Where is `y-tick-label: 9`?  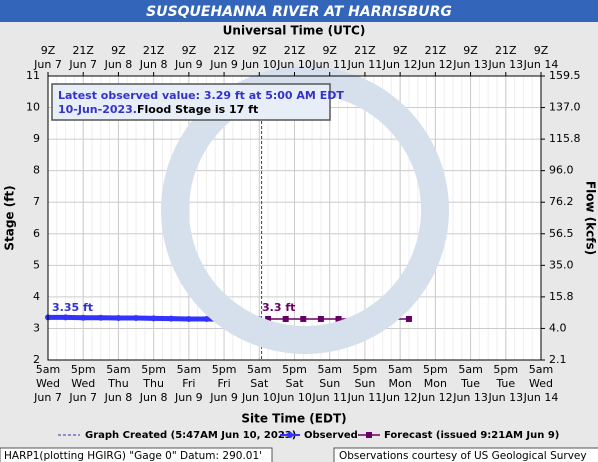
y-tick-label: 9 is located at coordinates (36, 138).